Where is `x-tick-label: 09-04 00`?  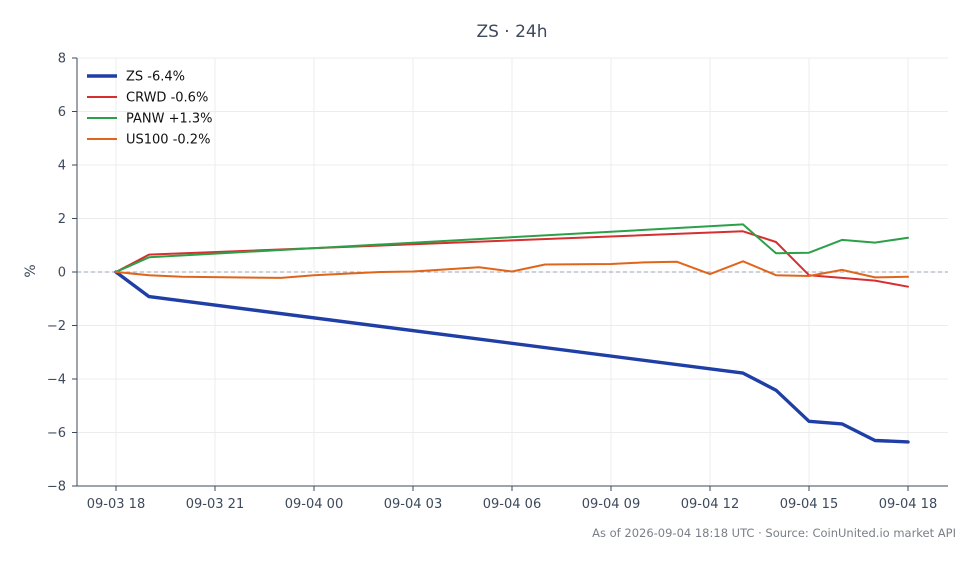 x-tick-label: 09-04 00 is located at coordinates (314, 504).